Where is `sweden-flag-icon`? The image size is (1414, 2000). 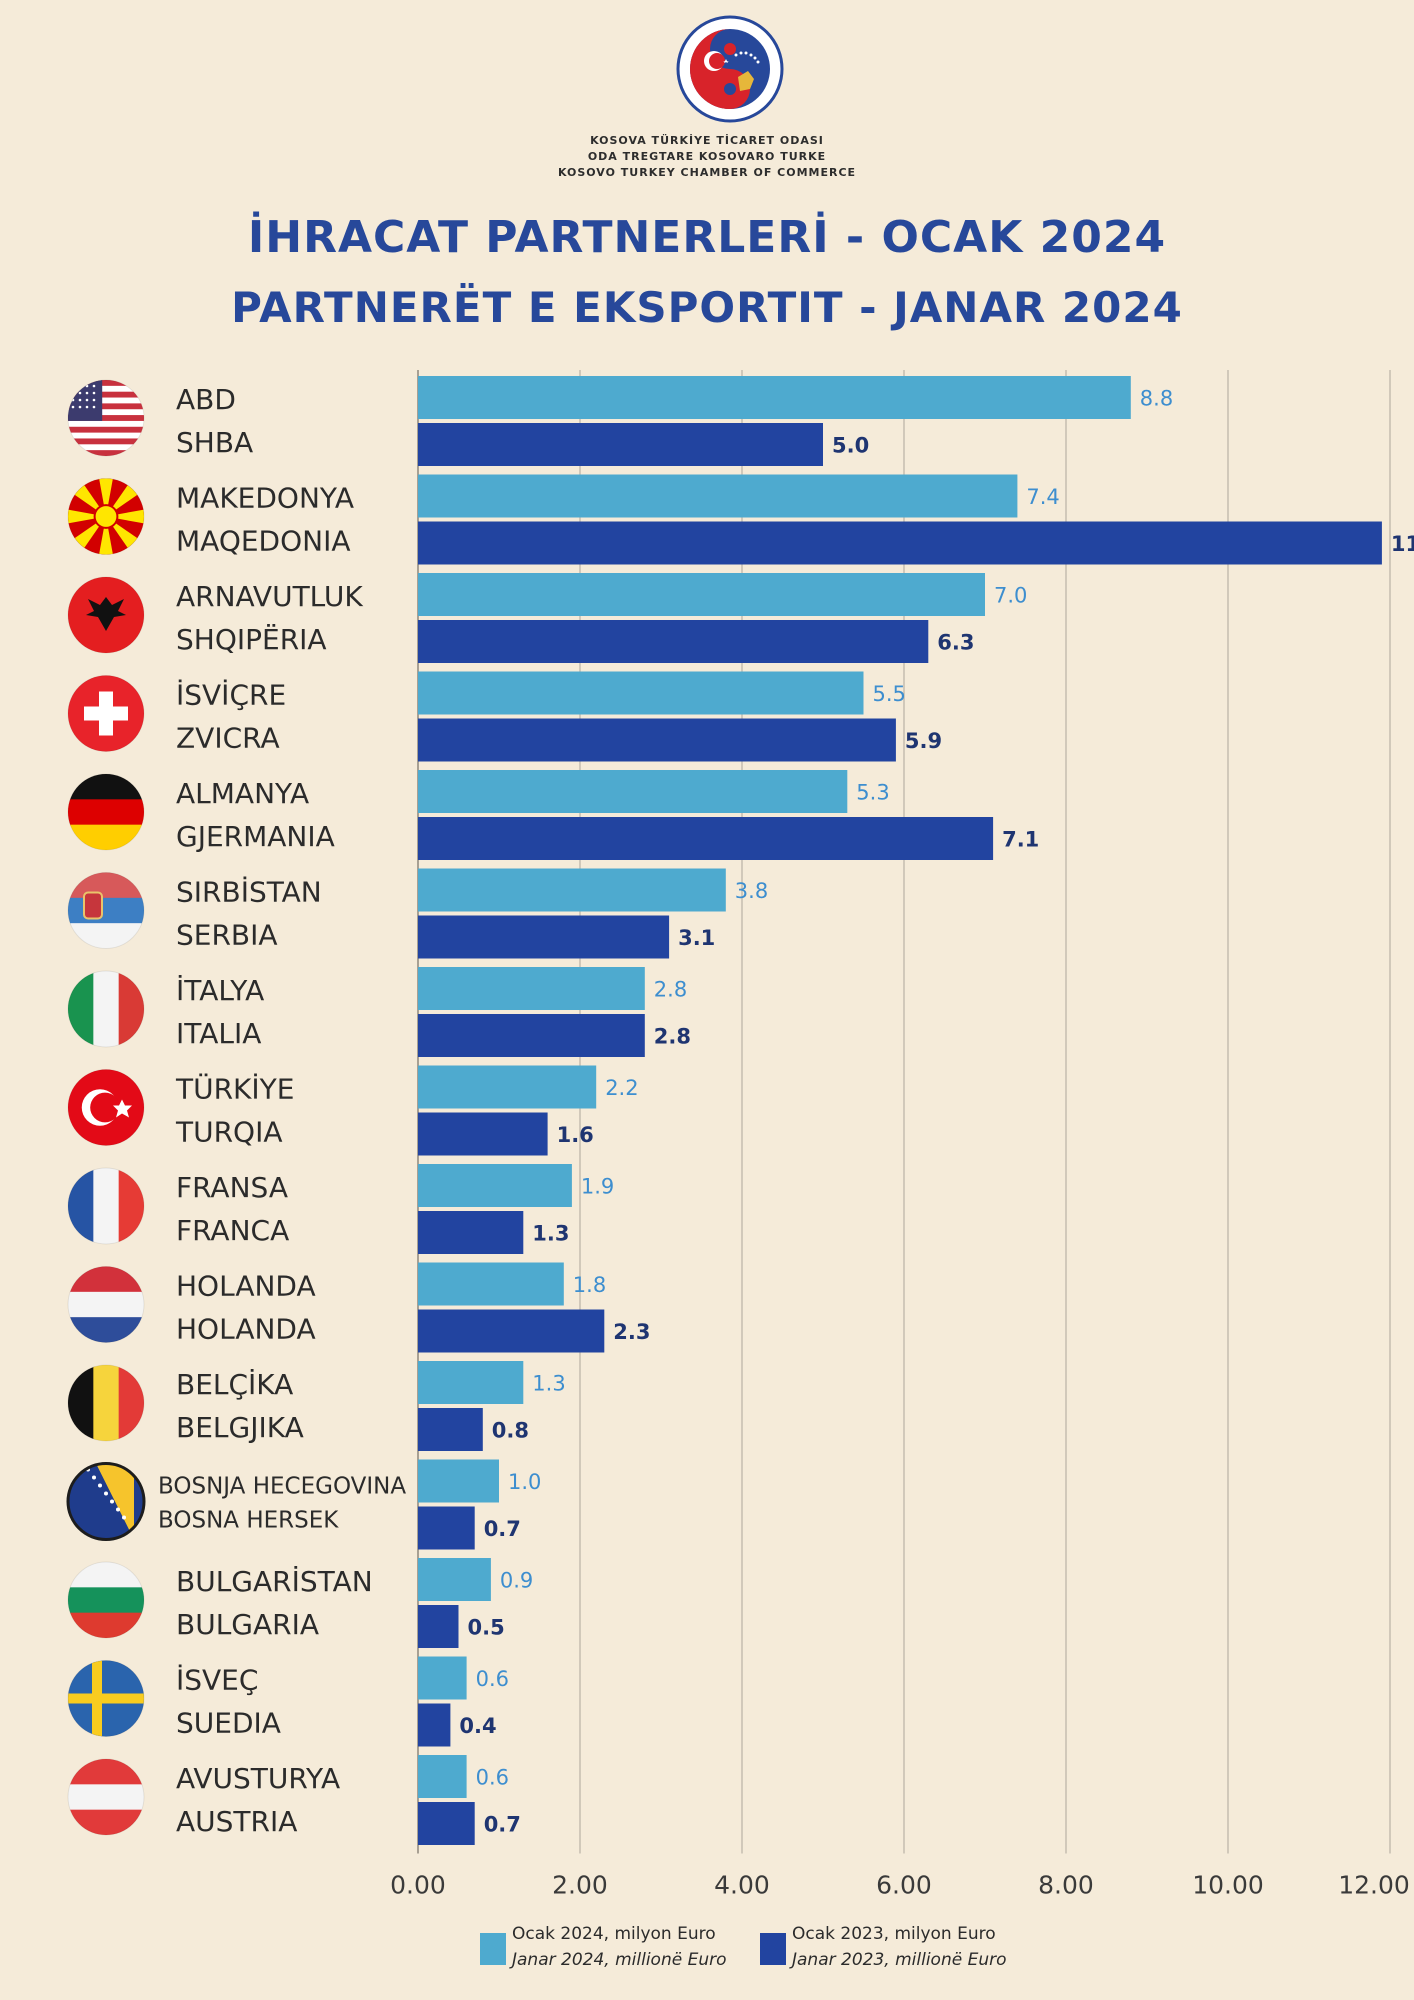 sweden-flag-icon is located at coordinates (106, 1698).